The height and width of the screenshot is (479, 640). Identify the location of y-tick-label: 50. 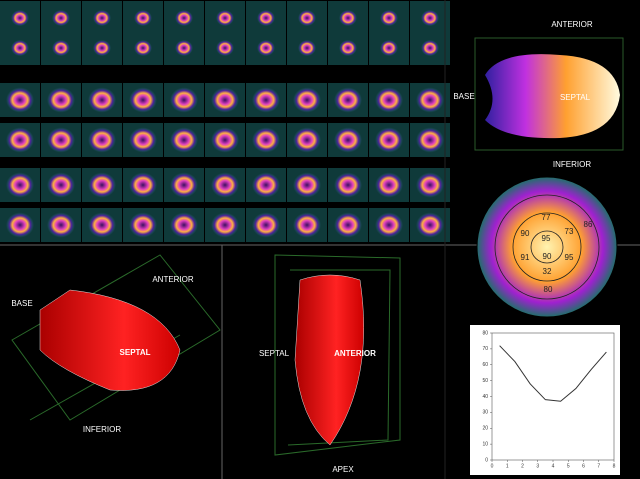
(485, 381).